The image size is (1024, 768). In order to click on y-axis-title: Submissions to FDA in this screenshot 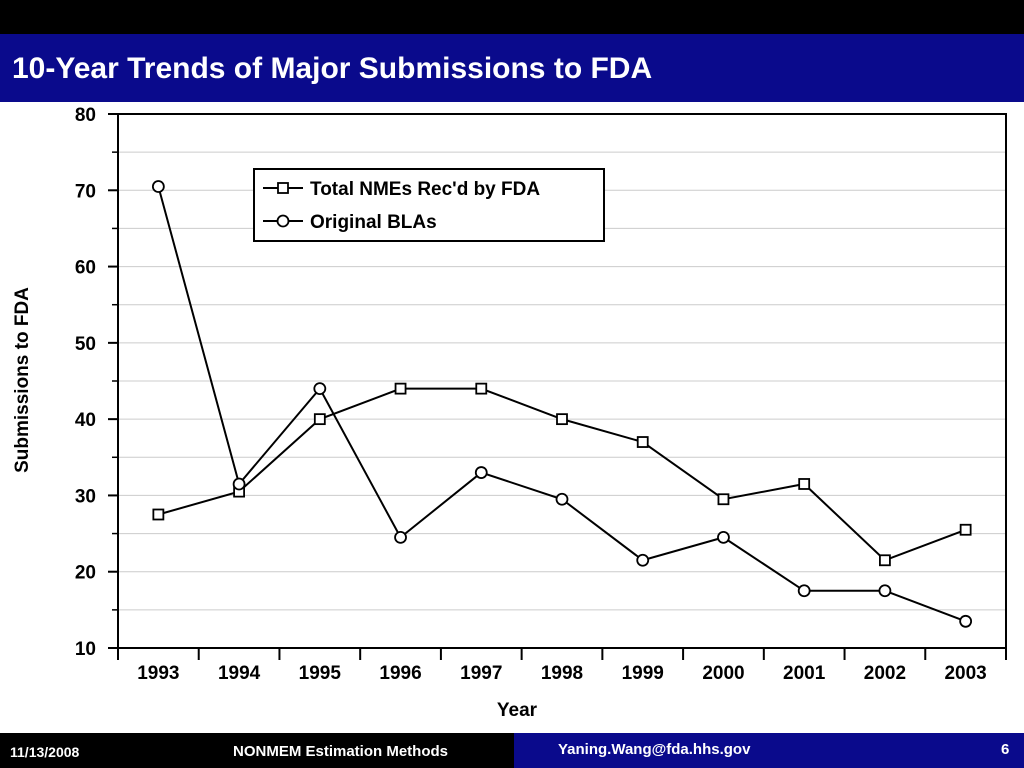, I will do `click(22, 380)`.